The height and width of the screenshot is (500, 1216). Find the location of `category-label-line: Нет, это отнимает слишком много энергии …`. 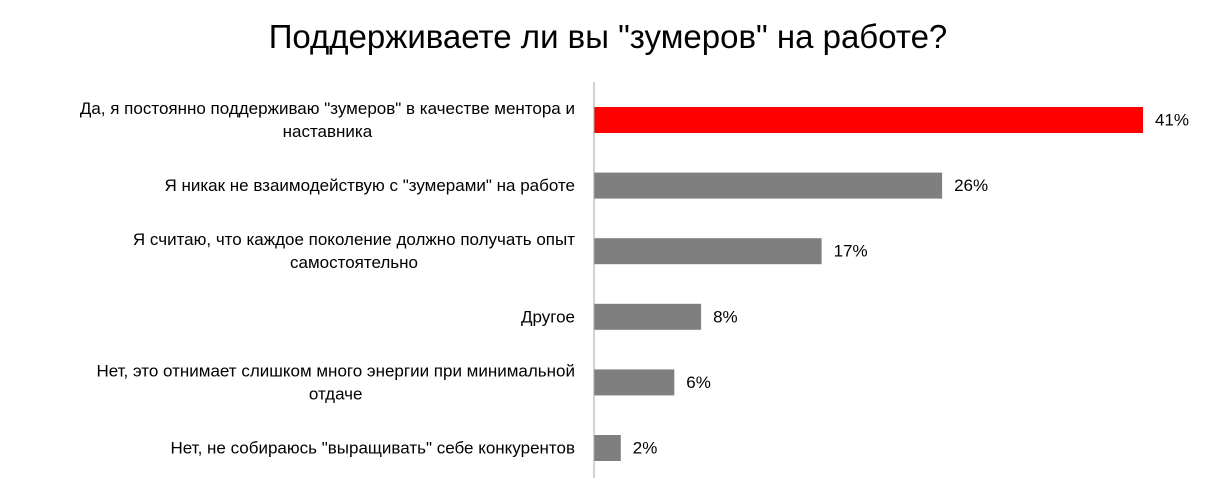

category-label-line: Нет, это отнимает слишком много энергии … is located at coordinates (335, 370).